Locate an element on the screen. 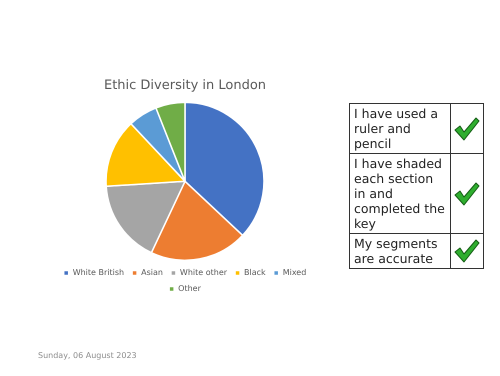  text: I have used a ruler and pencil is located at coordinates (400, 129).